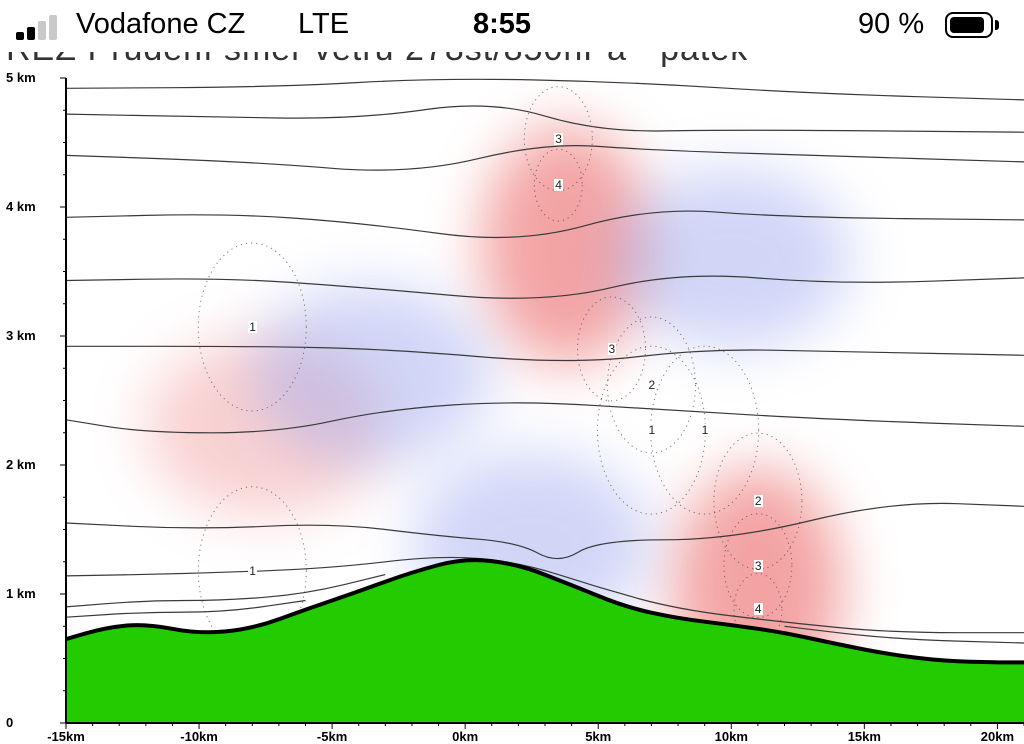 This screenshot has width=1024, height=744. Describe the element at coordinates (997, 25) in the screenshot. I see `battery-tip` at that location.